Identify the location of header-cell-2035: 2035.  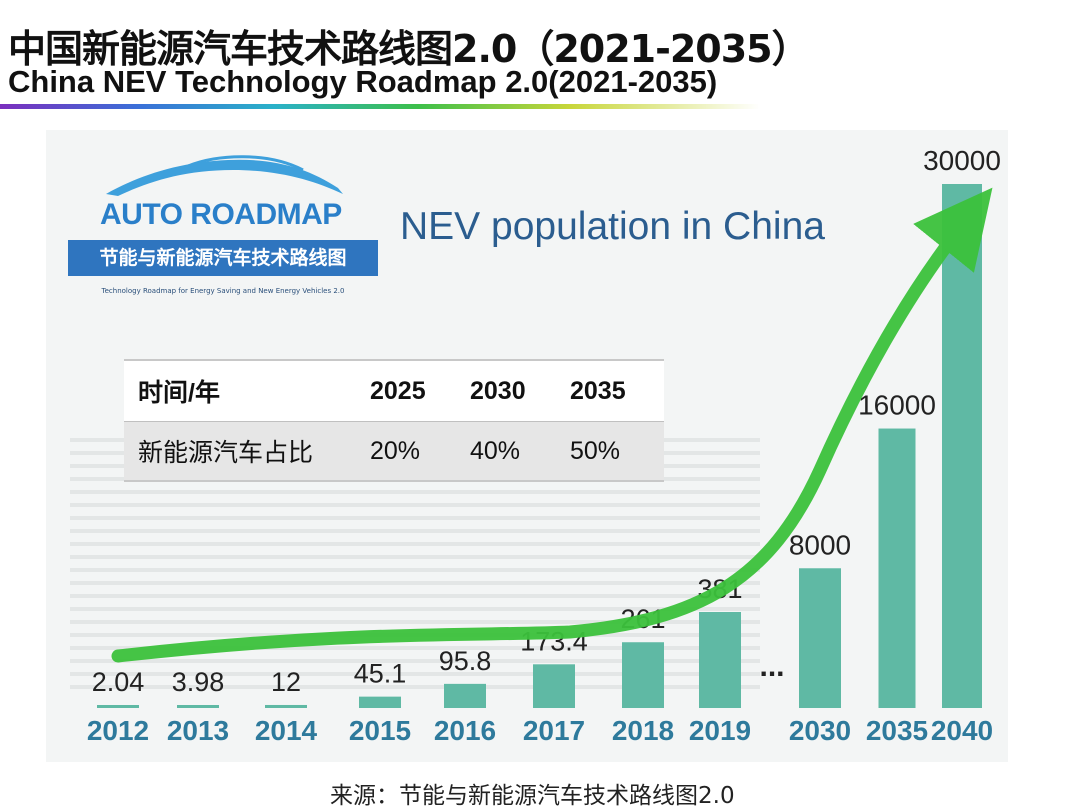
(617, 390).